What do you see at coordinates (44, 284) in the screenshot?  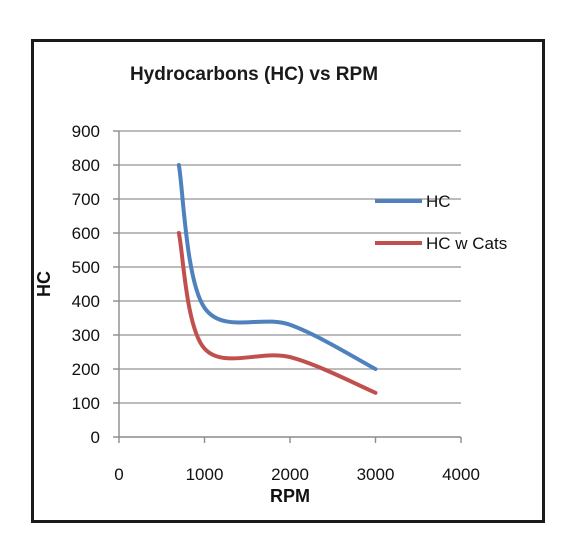 I see `y-axis-label: HC` at bounding box center [44, 284].